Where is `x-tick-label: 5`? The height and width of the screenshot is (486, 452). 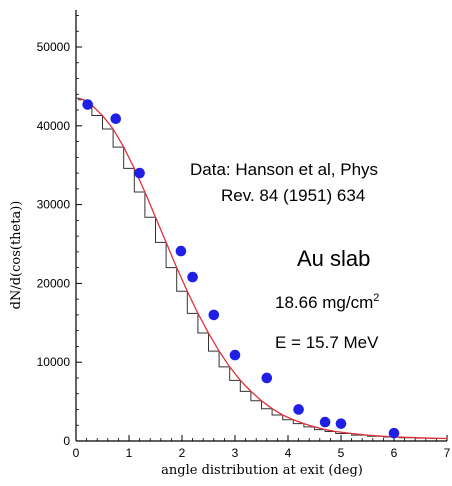 x-tick-label: 5 is located at coordinates (341, 453).